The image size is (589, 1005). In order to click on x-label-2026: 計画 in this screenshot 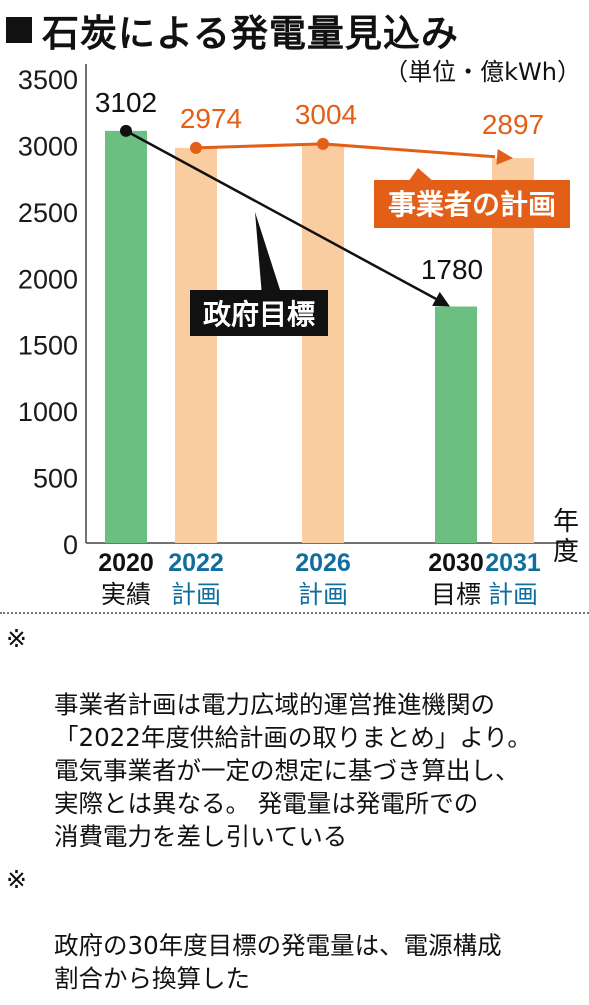, I will do `click(323, 595)`.